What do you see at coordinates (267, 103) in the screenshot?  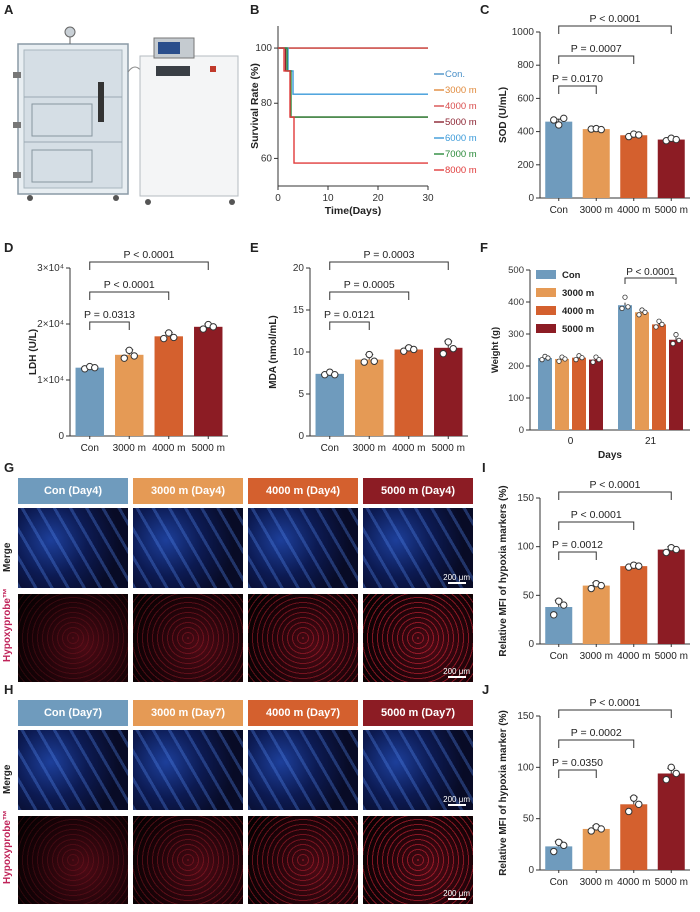 I see `y-tick-label: 80` at bounding box center [267, 103].